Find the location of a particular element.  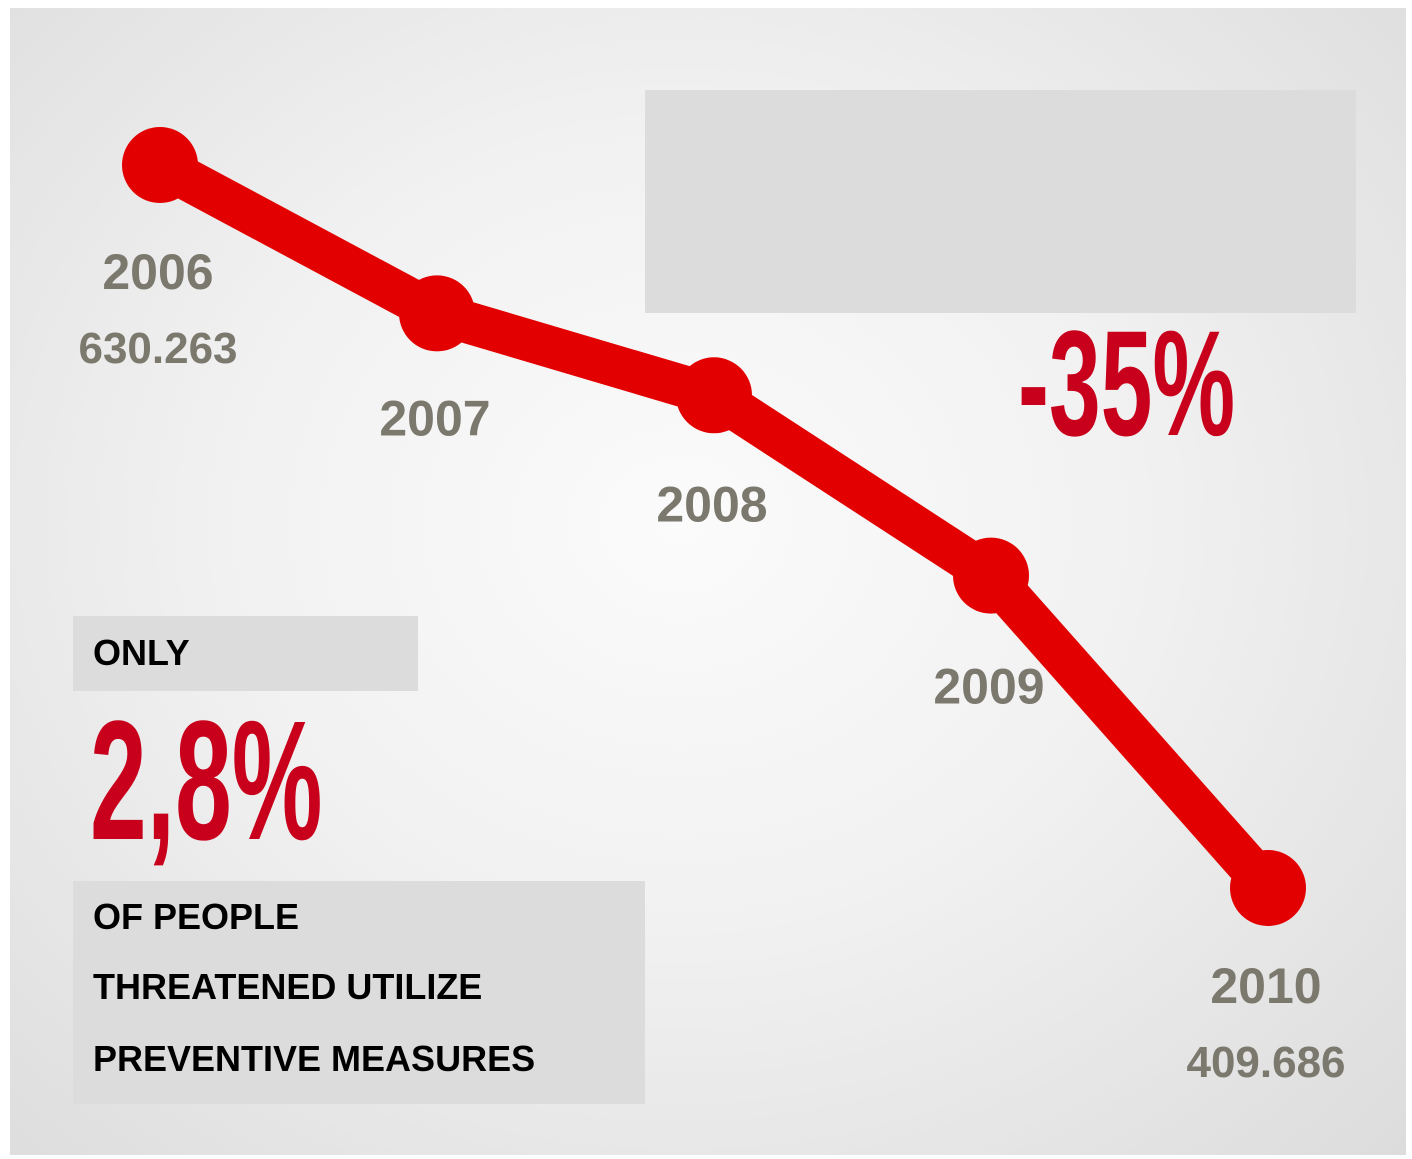

decline-banner is located at coordinates (1000, 201).